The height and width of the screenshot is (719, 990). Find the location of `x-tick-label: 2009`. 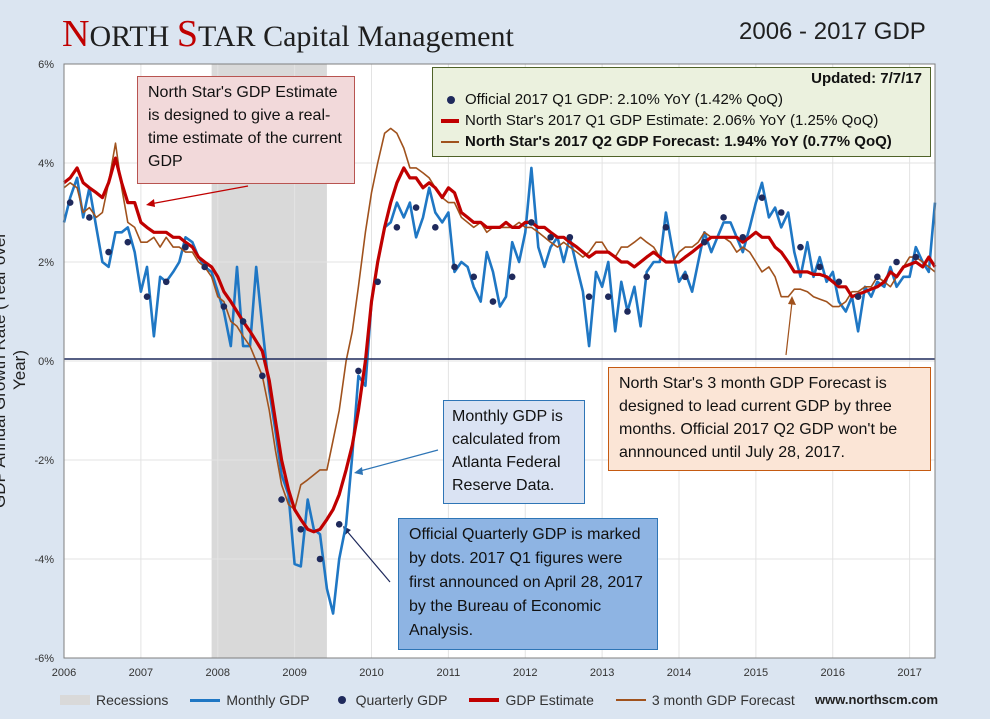

x-tick-label: 2009 is located at coordinates (294, 673).